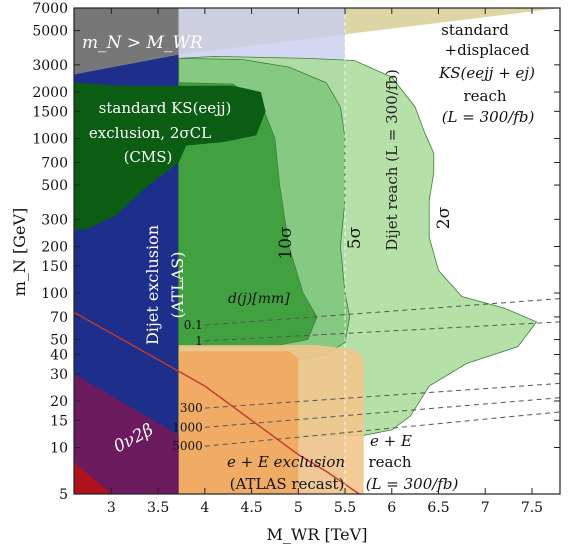 This screenshot has height=554, width=581. I want to click on label-displaced-3: KS(eejj + ej), so click(486, 73).